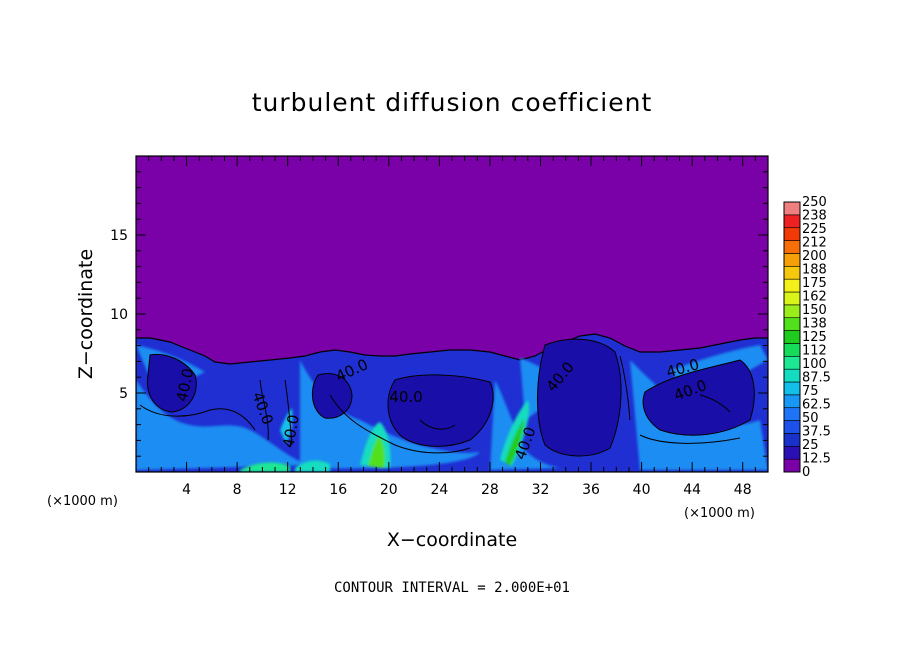  Describe the element at coordinates (642, 490) in the screenshot. I see `x-tick-label: 40` at that location.